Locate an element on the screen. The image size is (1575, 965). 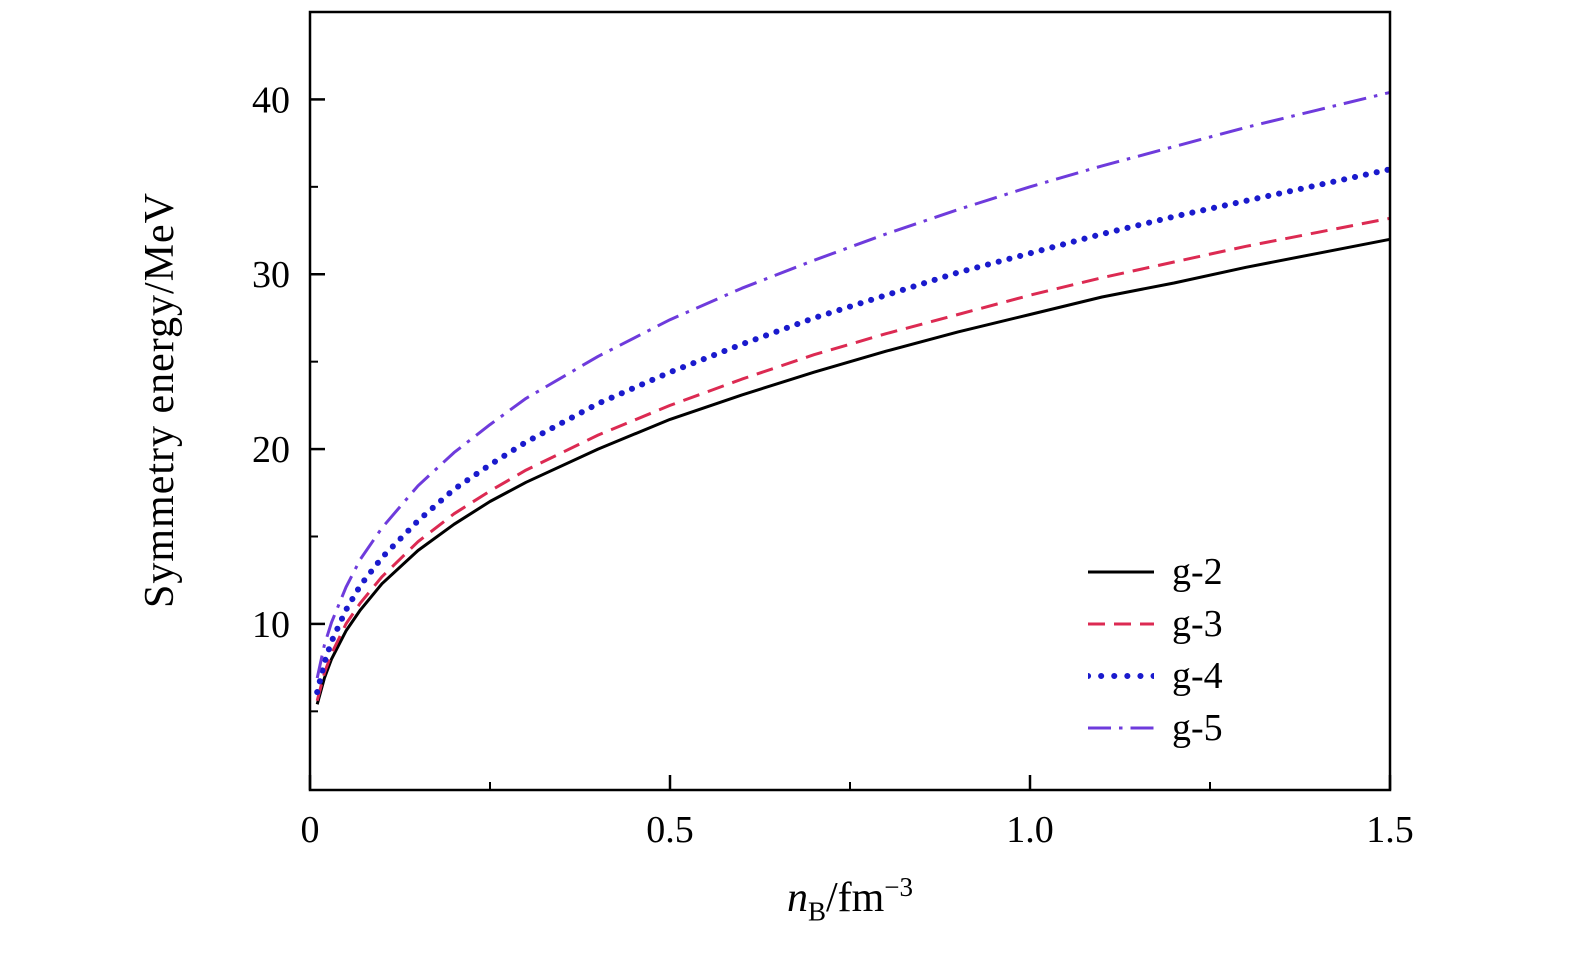
x-tick-label: 1.0 is located at coordinates (1030, 830).